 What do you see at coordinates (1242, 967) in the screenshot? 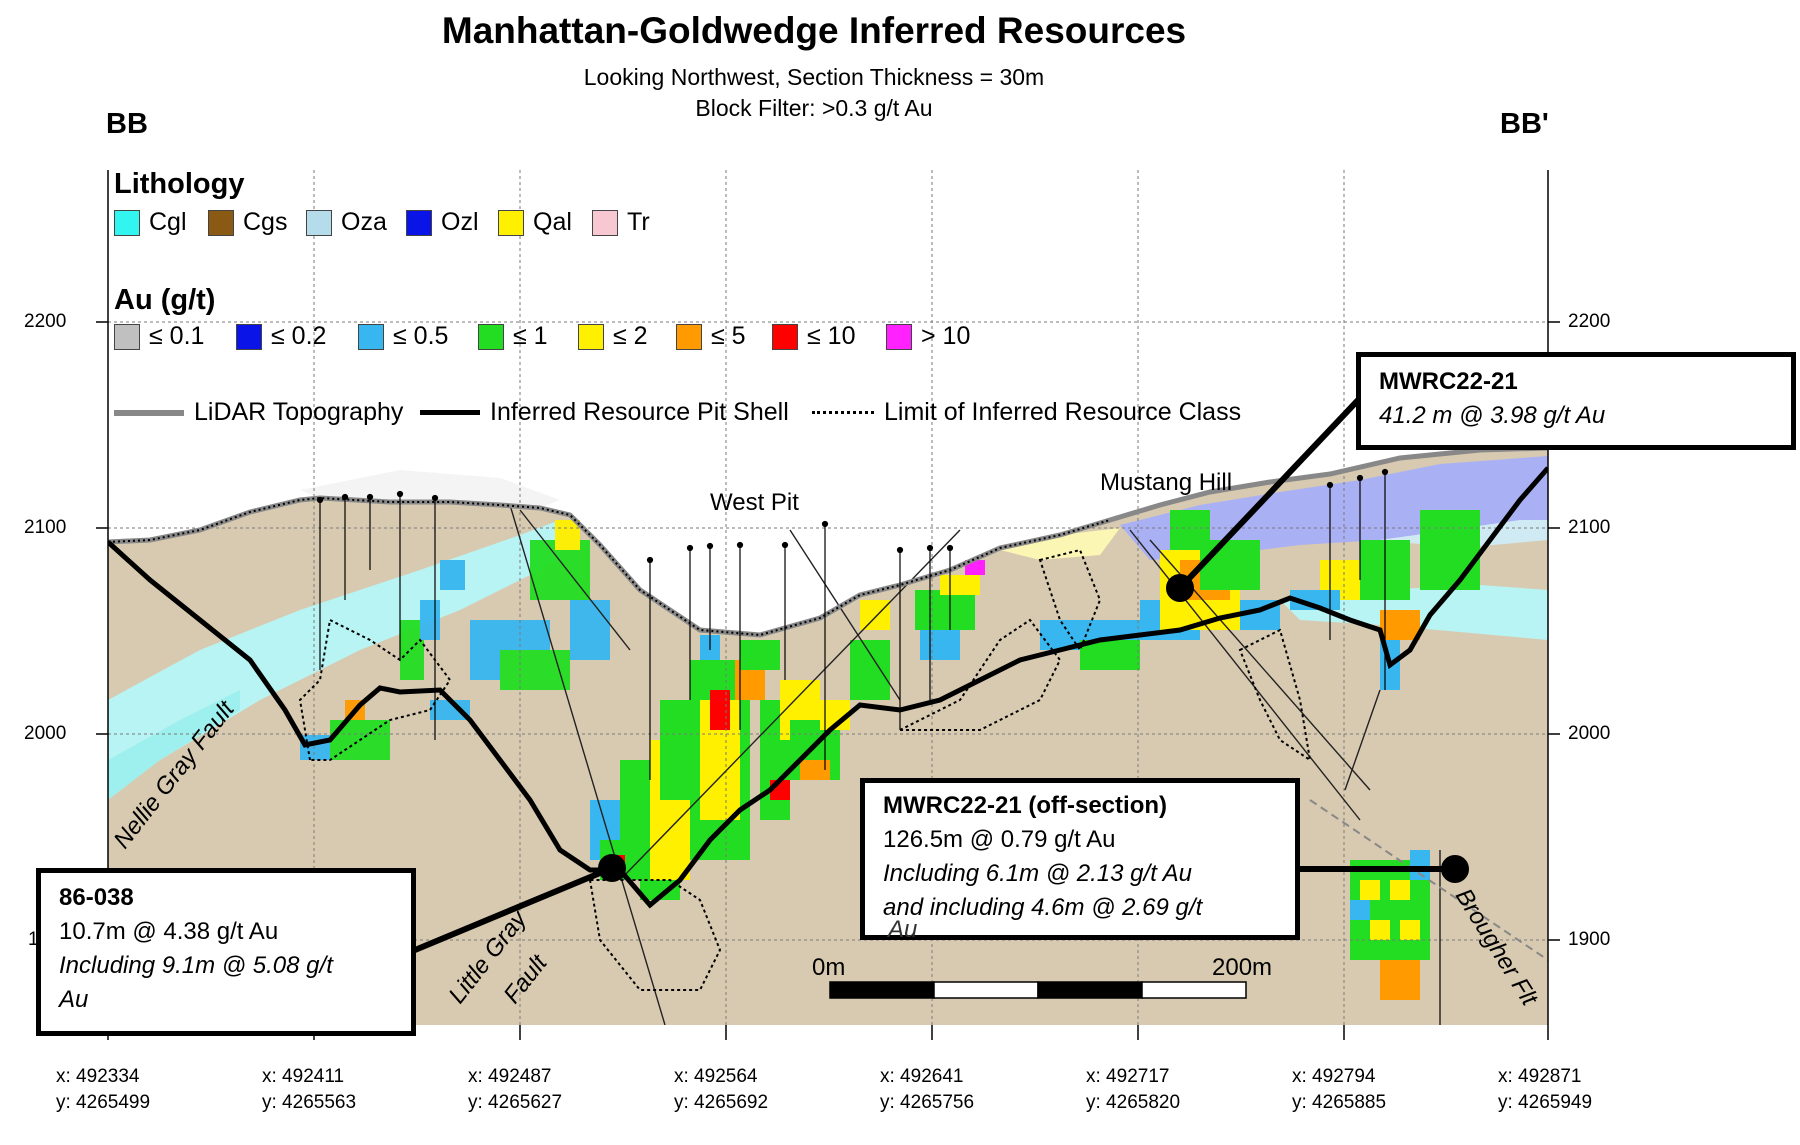
I see `scale-end-label: 200m` at bounding box center [1242, 967].